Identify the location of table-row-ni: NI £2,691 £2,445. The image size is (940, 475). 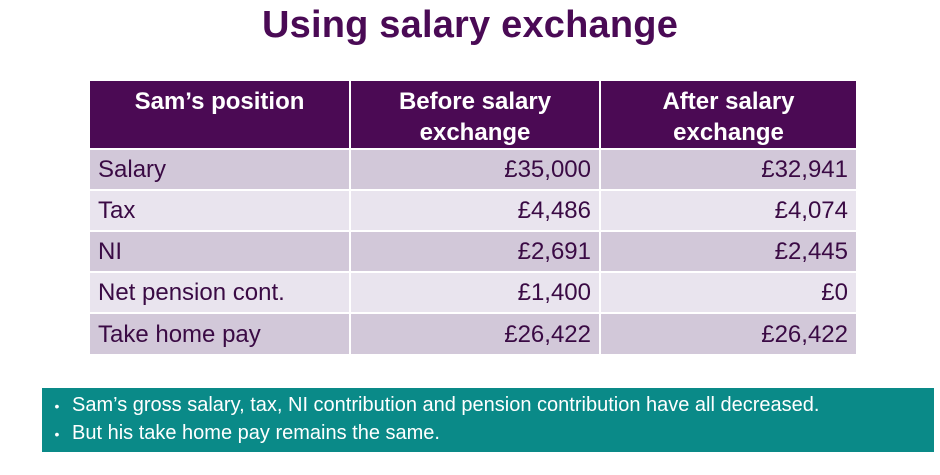
(473, 251).